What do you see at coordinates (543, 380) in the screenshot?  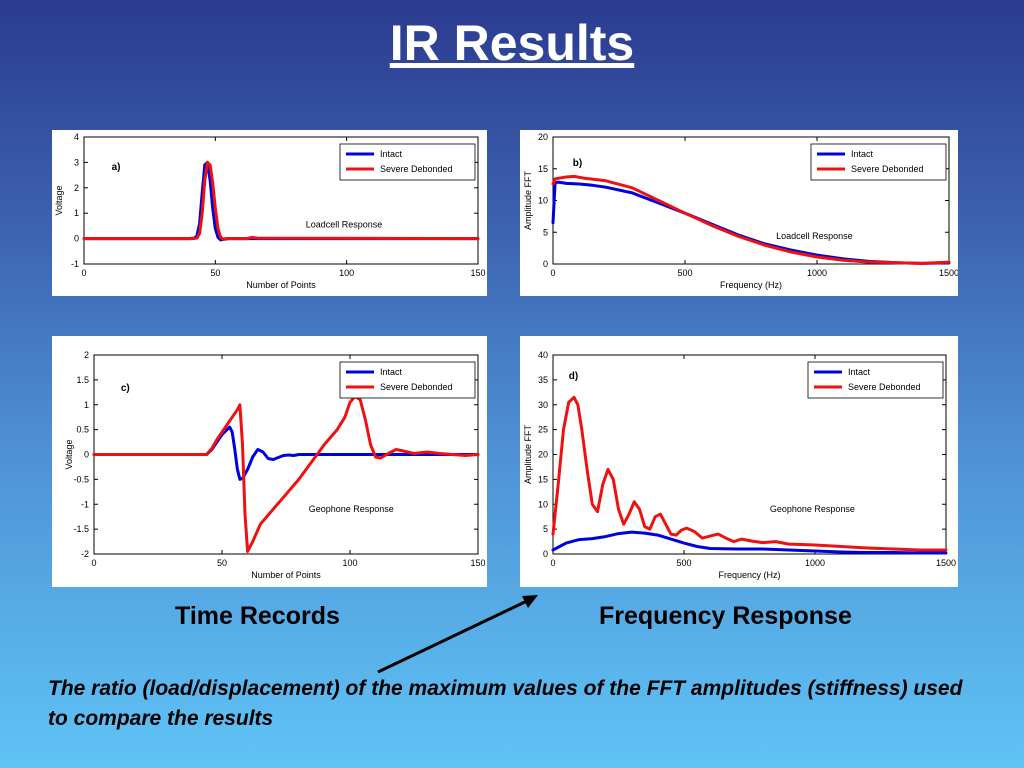 I see `y-tick-label: 35` at bounding box center [543, 380].